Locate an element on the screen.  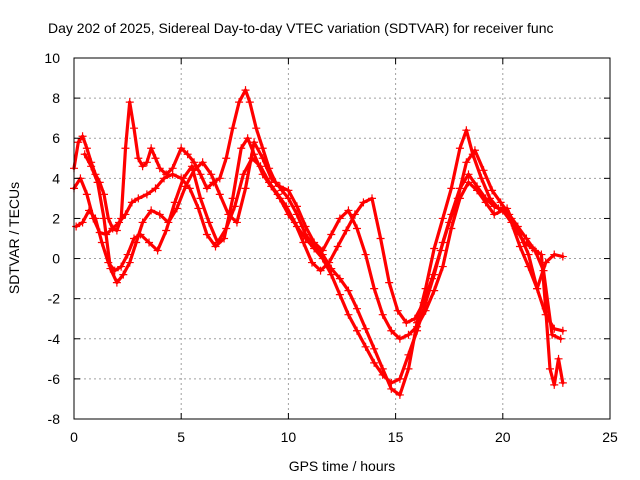
y-tick-label: -8 is located at coordinates (54, 419).